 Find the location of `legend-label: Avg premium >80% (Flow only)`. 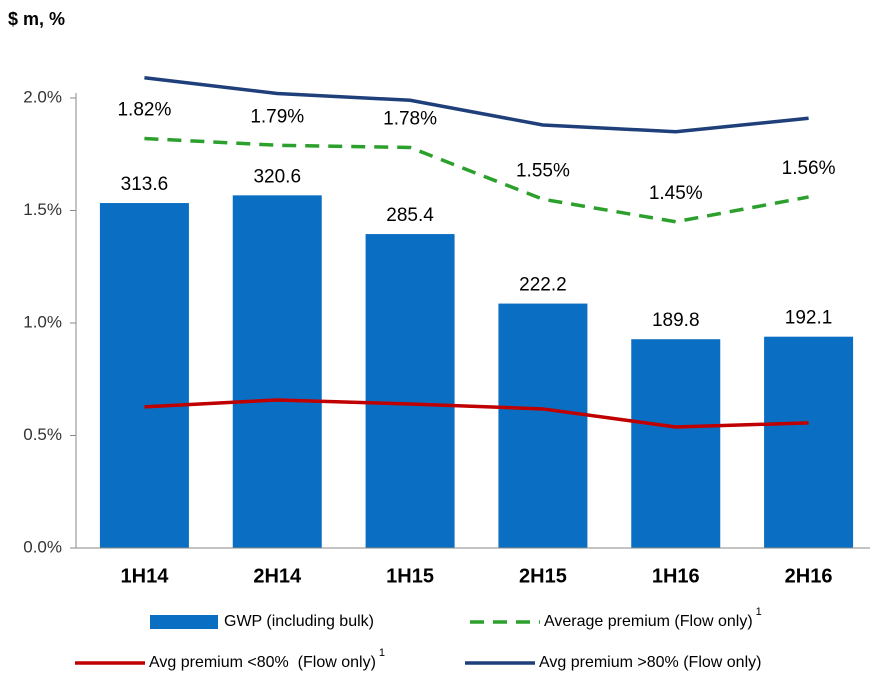

legend-label: Avg premium >80% (Flow only) is located at coordinates (650, 662).